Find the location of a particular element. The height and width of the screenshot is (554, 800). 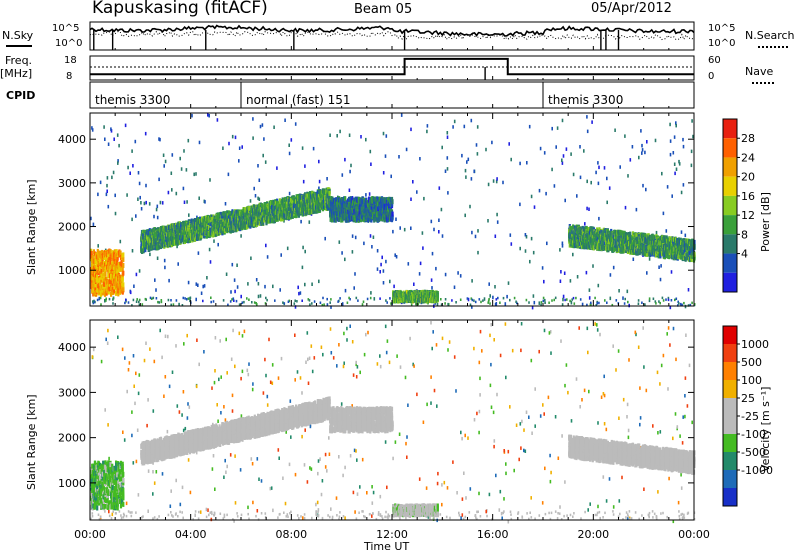

nave-tick-hi: 60 is located at coordinates (714, 60).